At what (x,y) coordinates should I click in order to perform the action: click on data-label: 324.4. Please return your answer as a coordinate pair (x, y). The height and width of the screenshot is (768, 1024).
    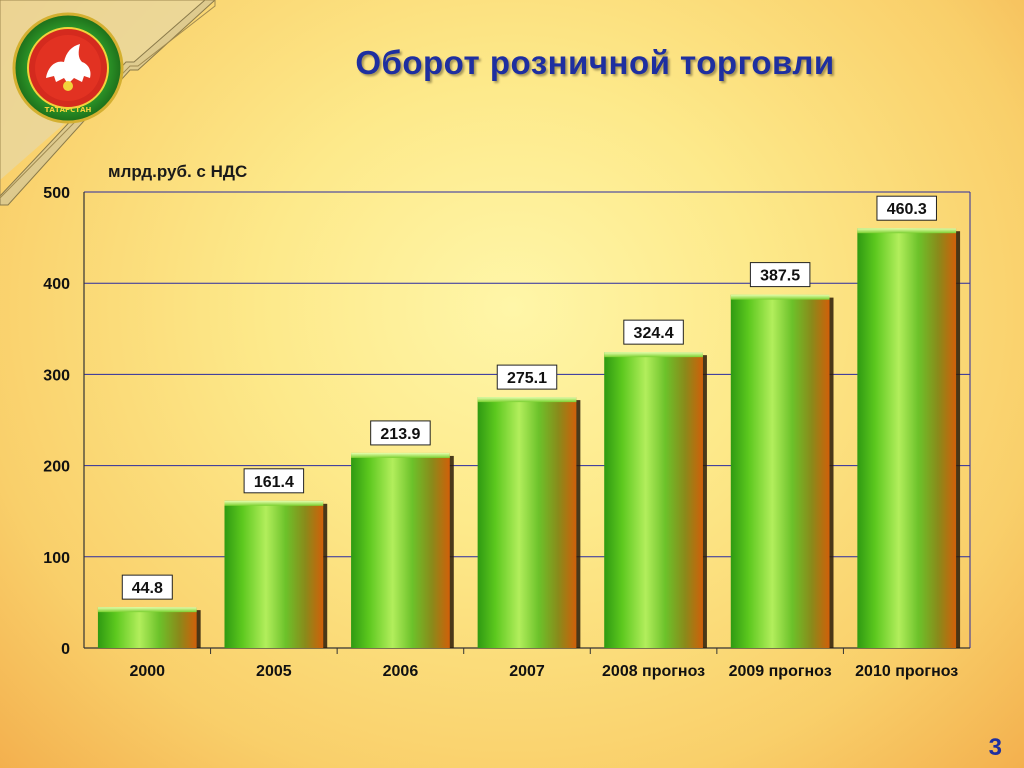
    Looking at the image, I should click on (654, 333).